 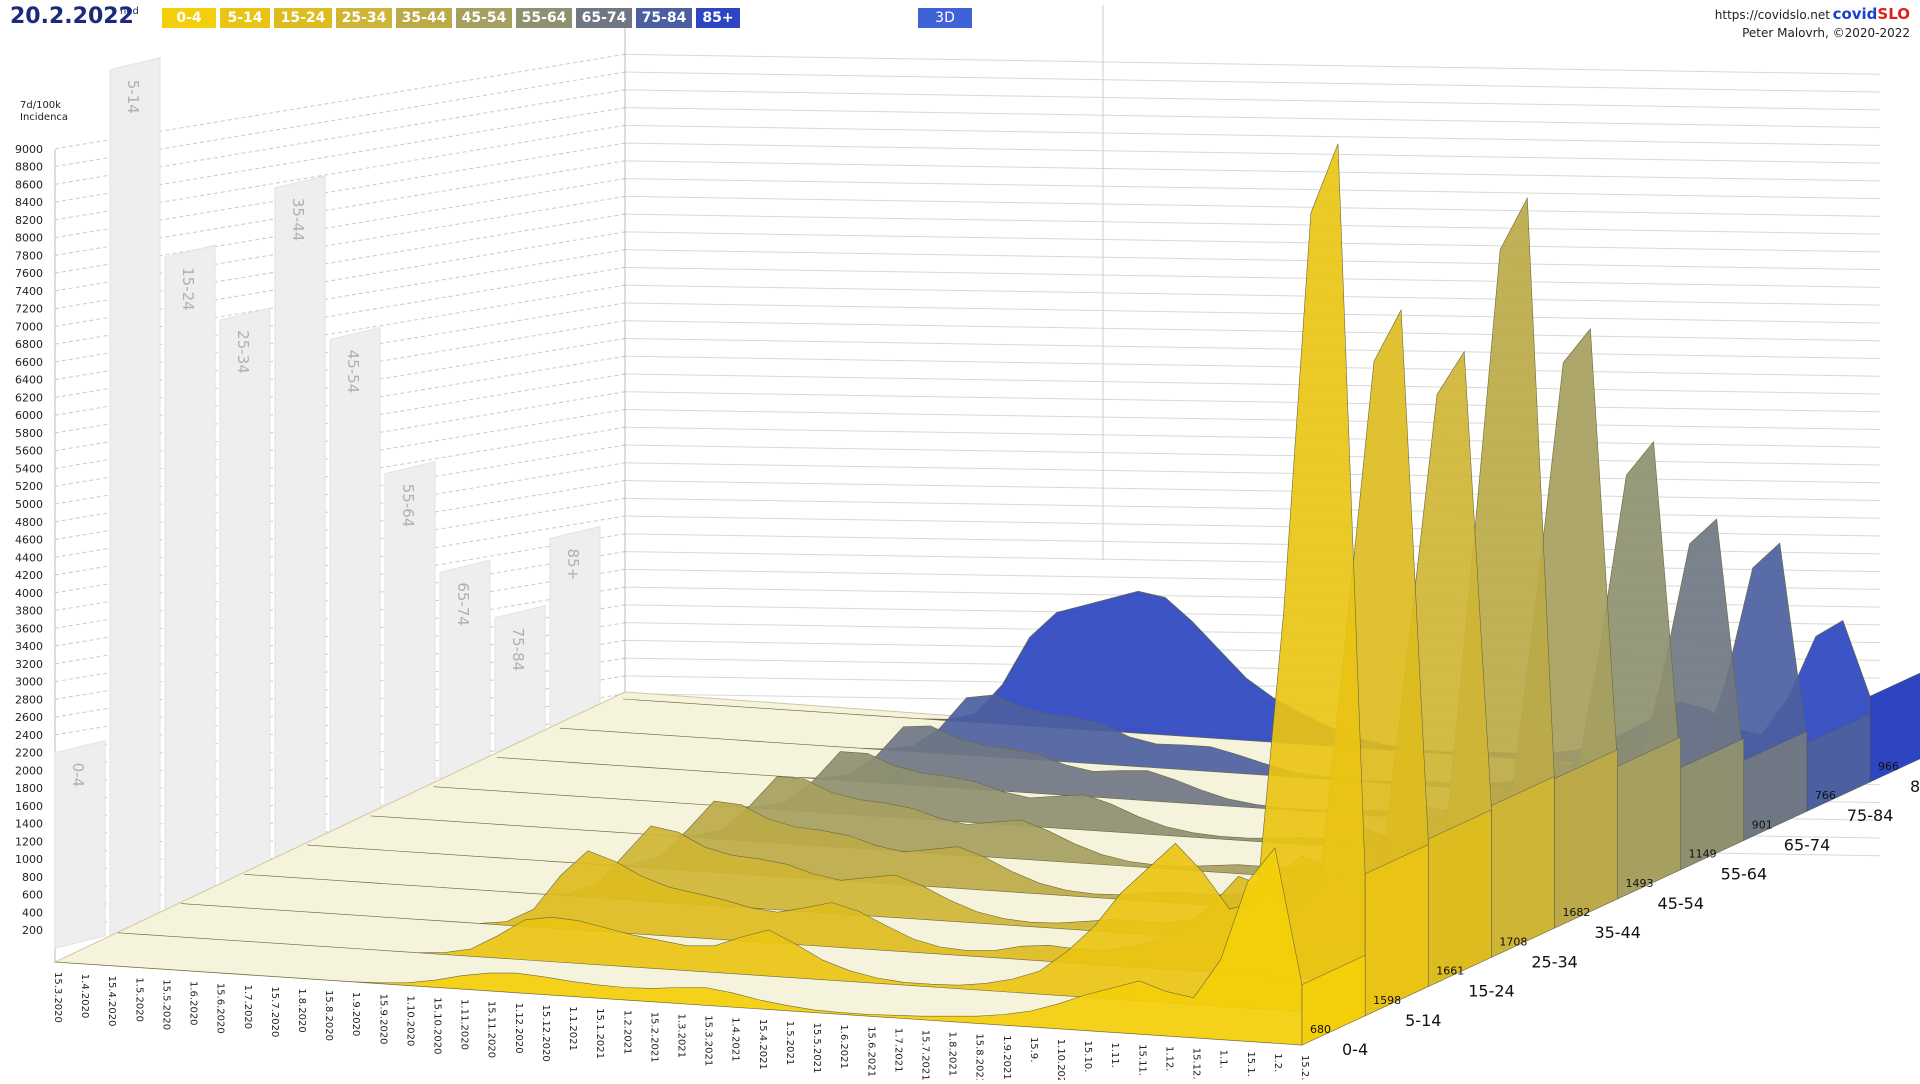 I want to click on 3d-mode-button: 3D, so click(x=945, y=18).